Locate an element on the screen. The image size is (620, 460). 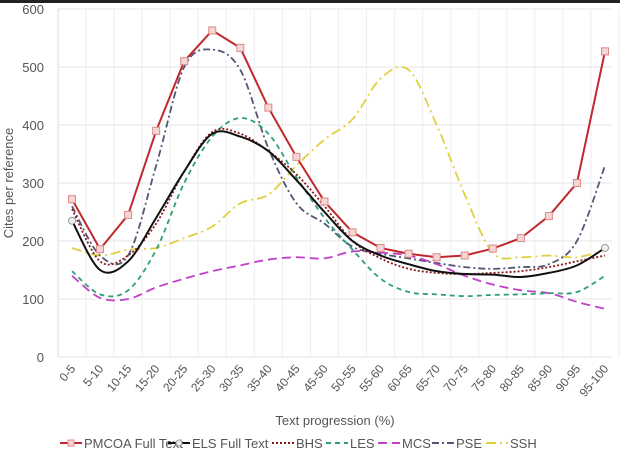
y-tick-label: 300 is located at coordinates (33, 183).